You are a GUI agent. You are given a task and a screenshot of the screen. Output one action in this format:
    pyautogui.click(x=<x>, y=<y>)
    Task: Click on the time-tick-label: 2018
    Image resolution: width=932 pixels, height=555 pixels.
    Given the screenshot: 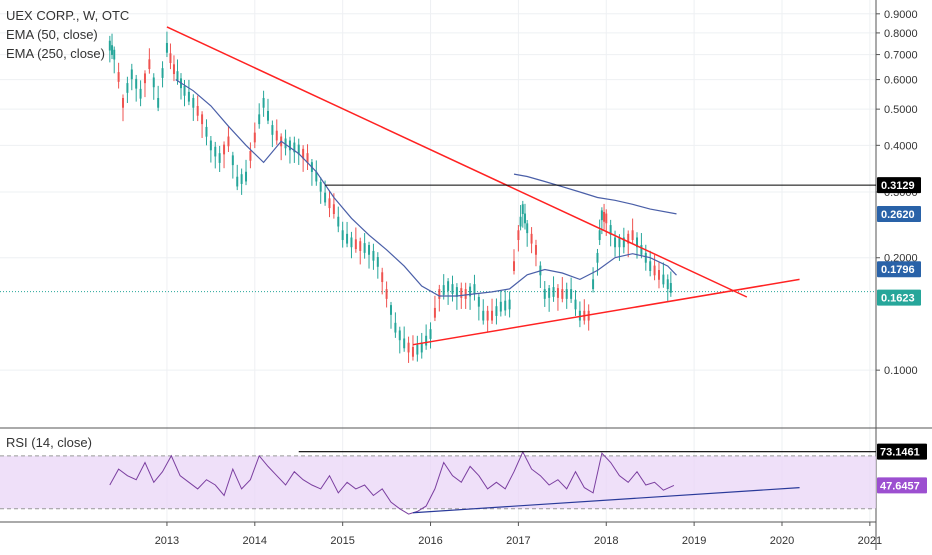 What is the action you would take?
    pyautogui.click(x=606, y=541)
    